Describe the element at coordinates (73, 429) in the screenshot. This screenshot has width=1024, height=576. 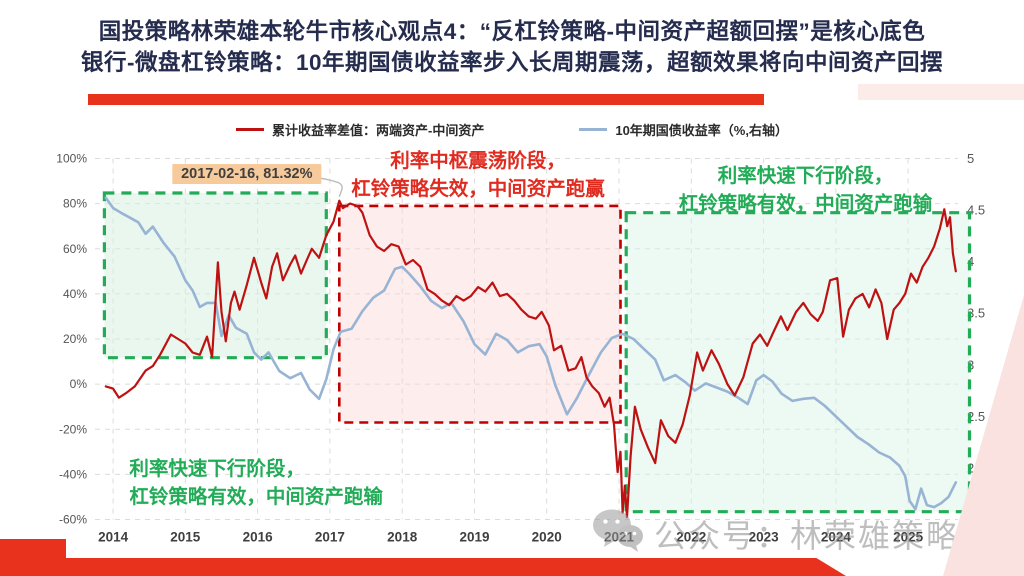
I see `svg-text: -20%` at that location.